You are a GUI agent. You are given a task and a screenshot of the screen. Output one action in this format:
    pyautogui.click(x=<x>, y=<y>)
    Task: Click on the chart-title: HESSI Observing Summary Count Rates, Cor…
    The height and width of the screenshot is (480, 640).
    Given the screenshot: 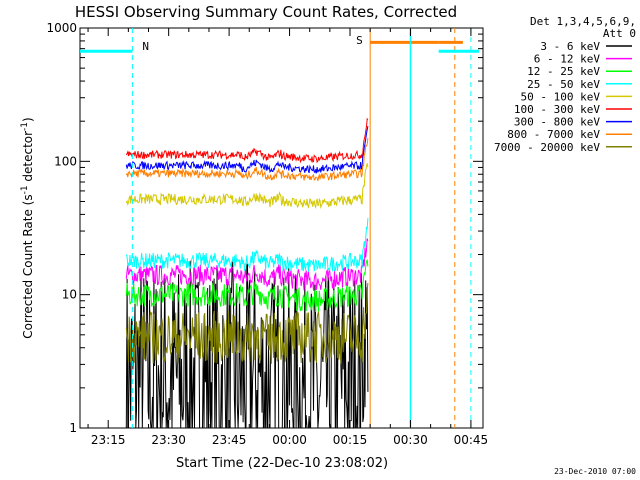 What is the action you would take?
    pyautogui.click(x=266, y=12)
    